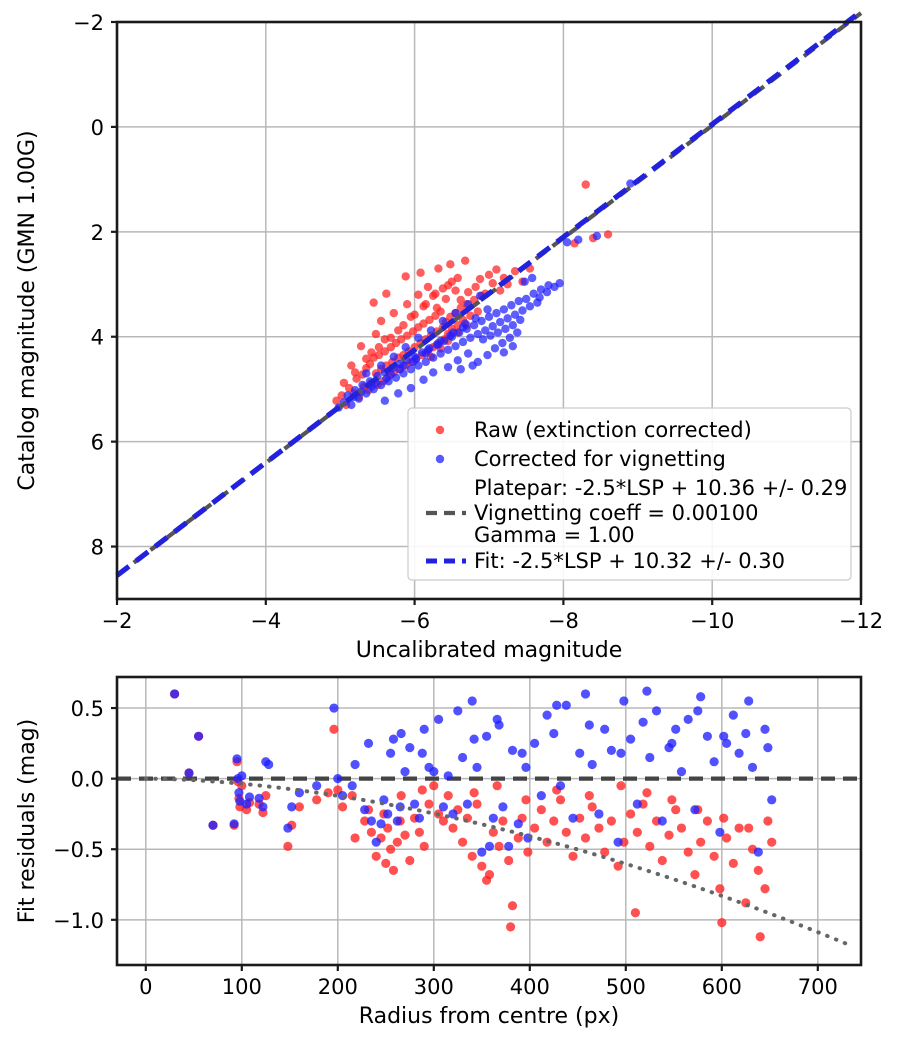 Image resolution: width=900 pixels, height=1050 pixels. Describe the element at coordinates (117, 621) in the screenshot. I see `x-tick-label: −2` at that location.